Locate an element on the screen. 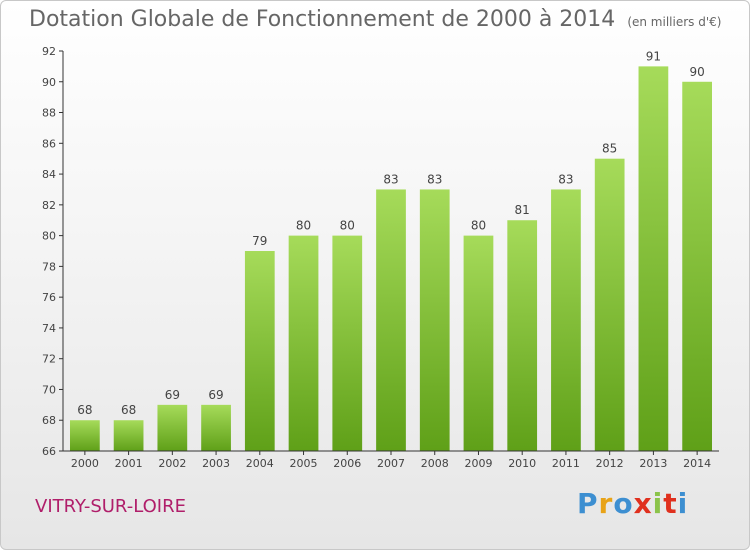 The image size is (750, 550). y-tick-label-92: 92 is located at coordinates (49, 51).